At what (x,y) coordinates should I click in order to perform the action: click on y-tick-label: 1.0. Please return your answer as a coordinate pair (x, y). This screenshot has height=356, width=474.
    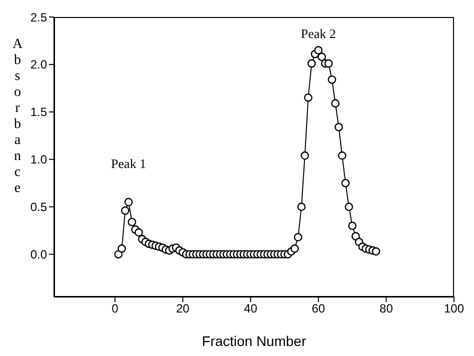
    Looking at the image, I should click on (39, 159).